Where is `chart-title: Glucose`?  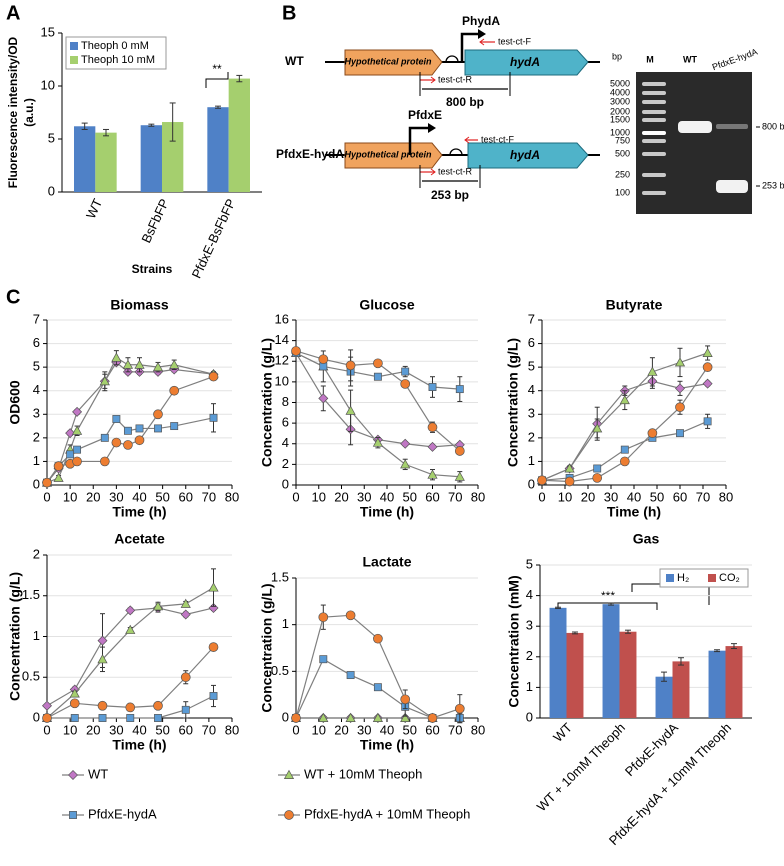 chart-title: Glucose is located at coordinates (386, 305).